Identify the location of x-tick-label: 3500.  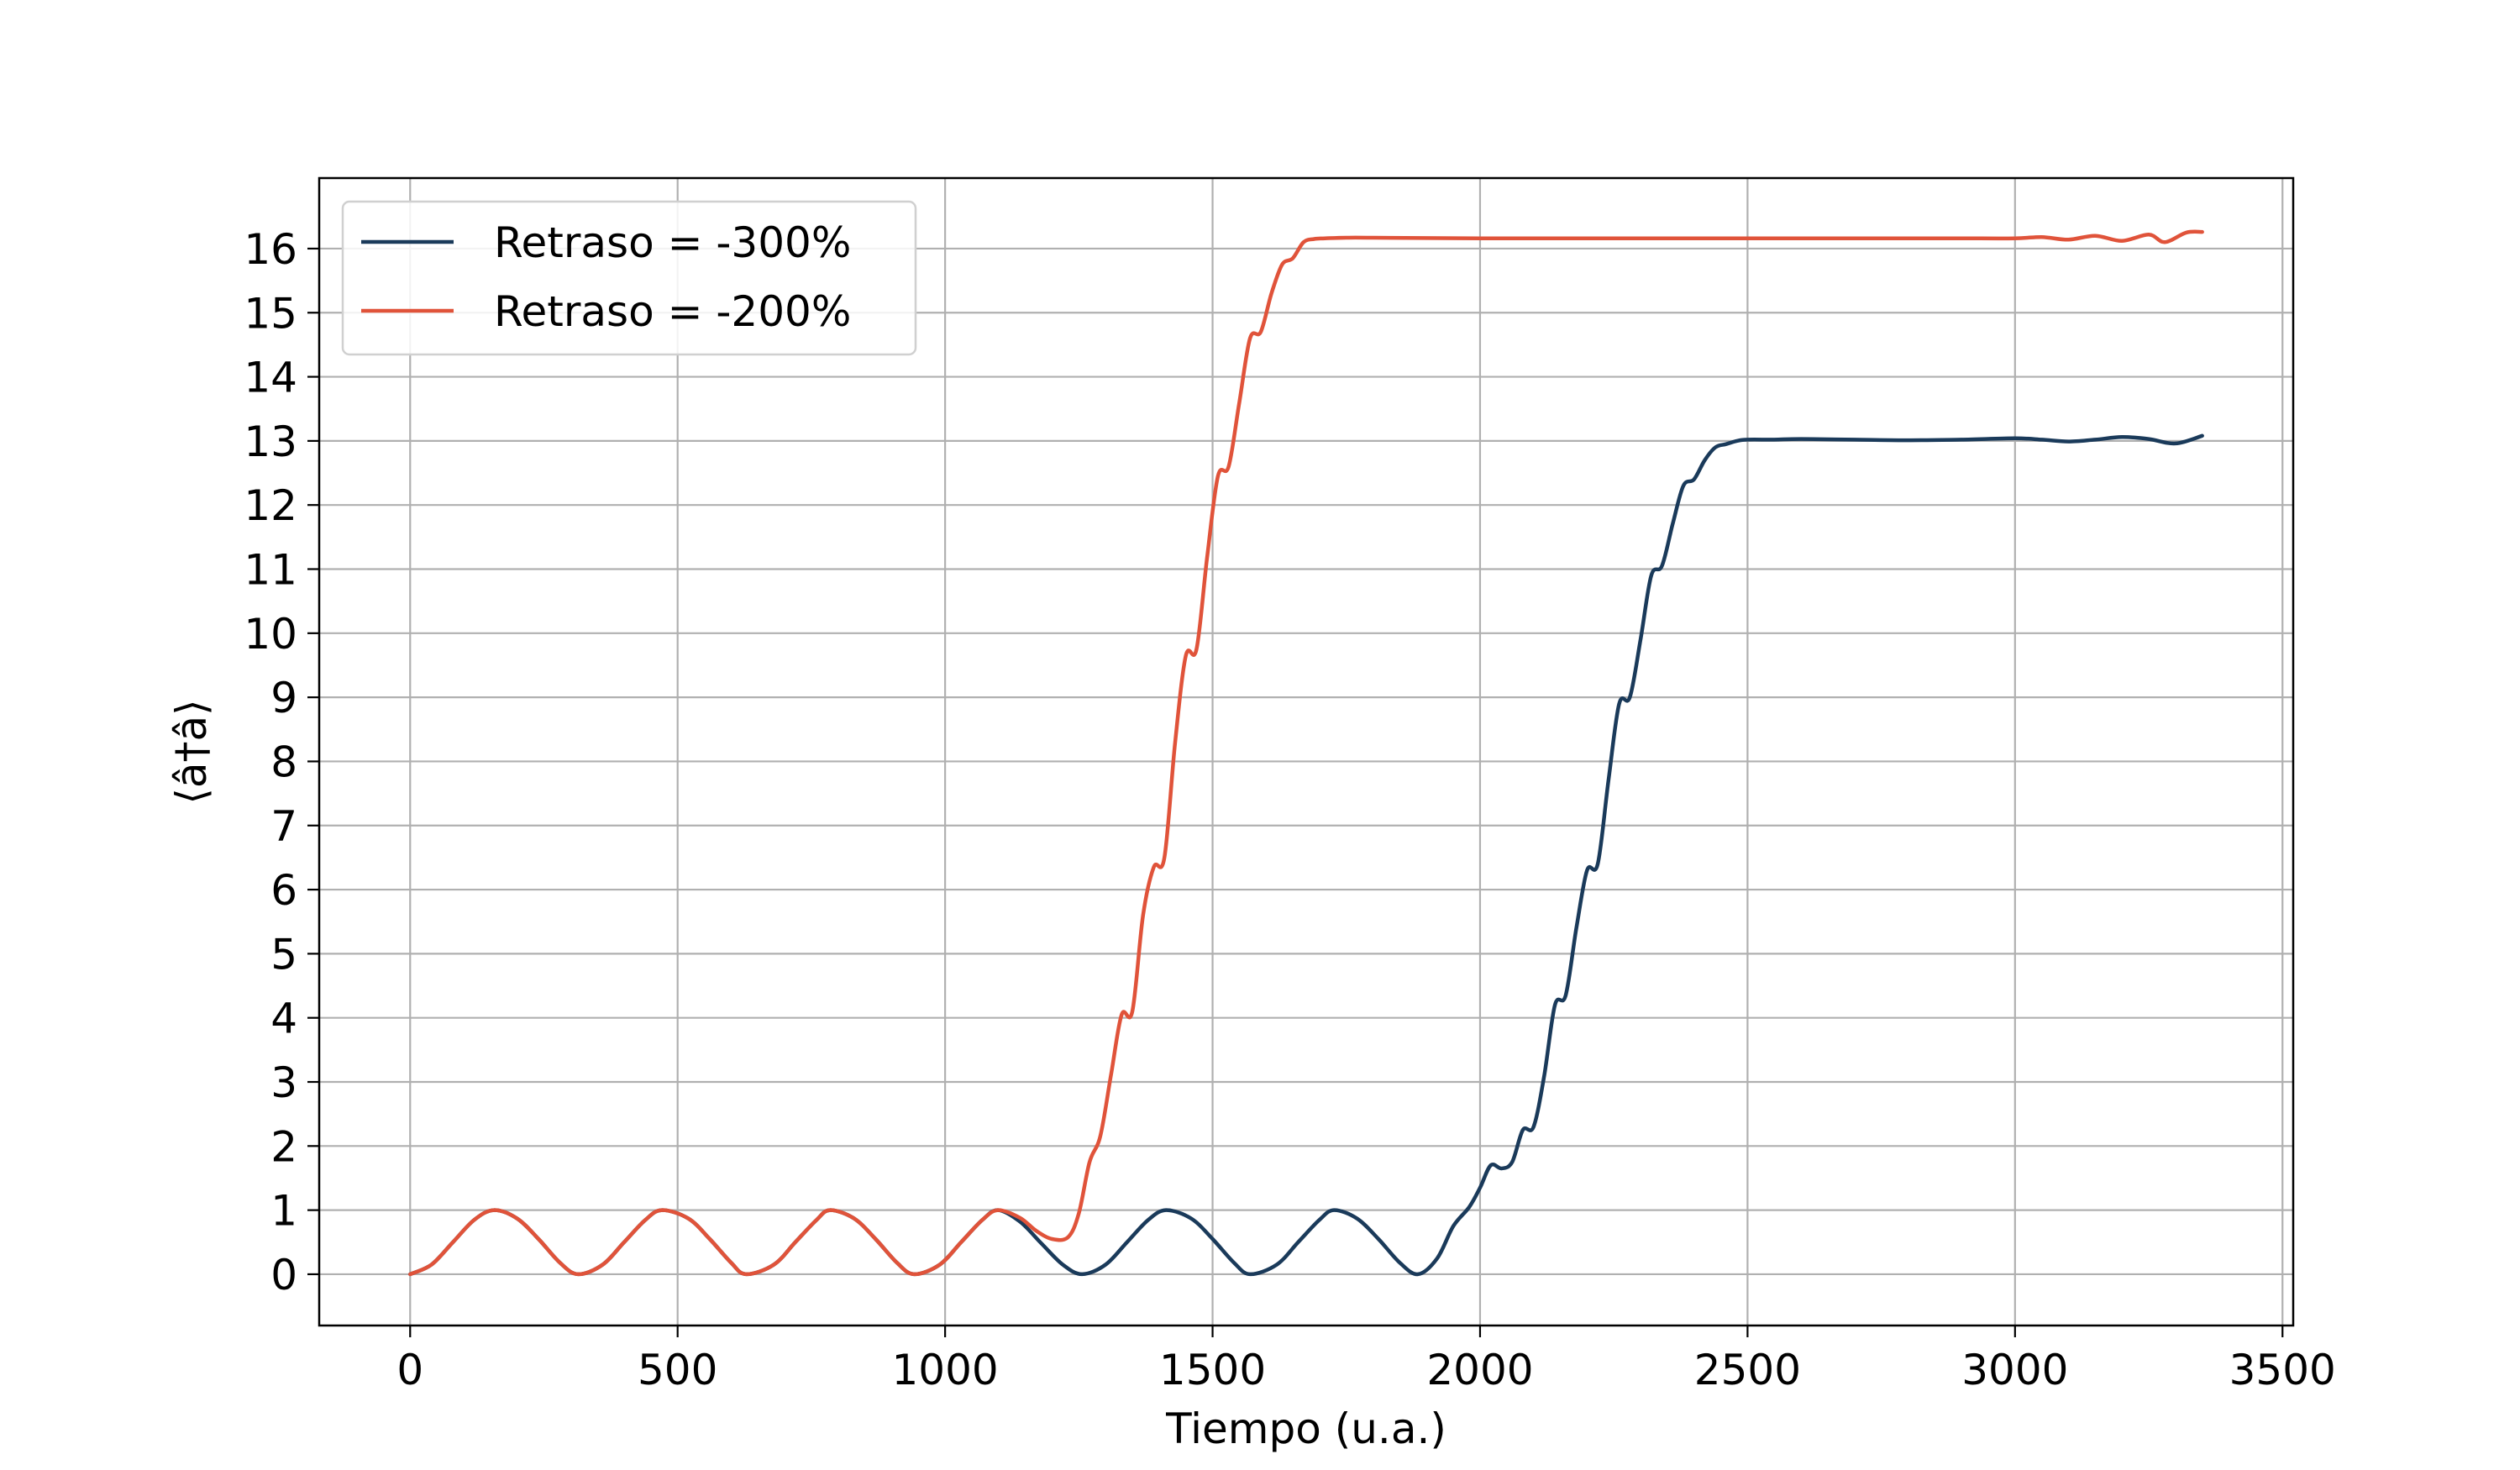
(2282, 1370).